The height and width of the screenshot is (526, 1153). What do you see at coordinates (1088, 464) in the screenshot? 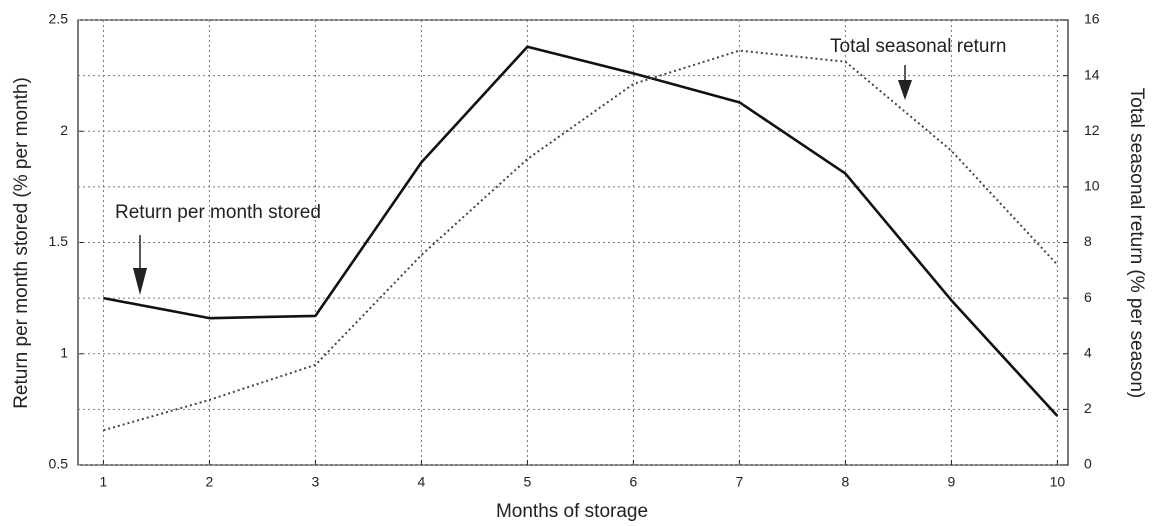
I see `y2-tick-label: 0` at bounding box center [1088, 464].